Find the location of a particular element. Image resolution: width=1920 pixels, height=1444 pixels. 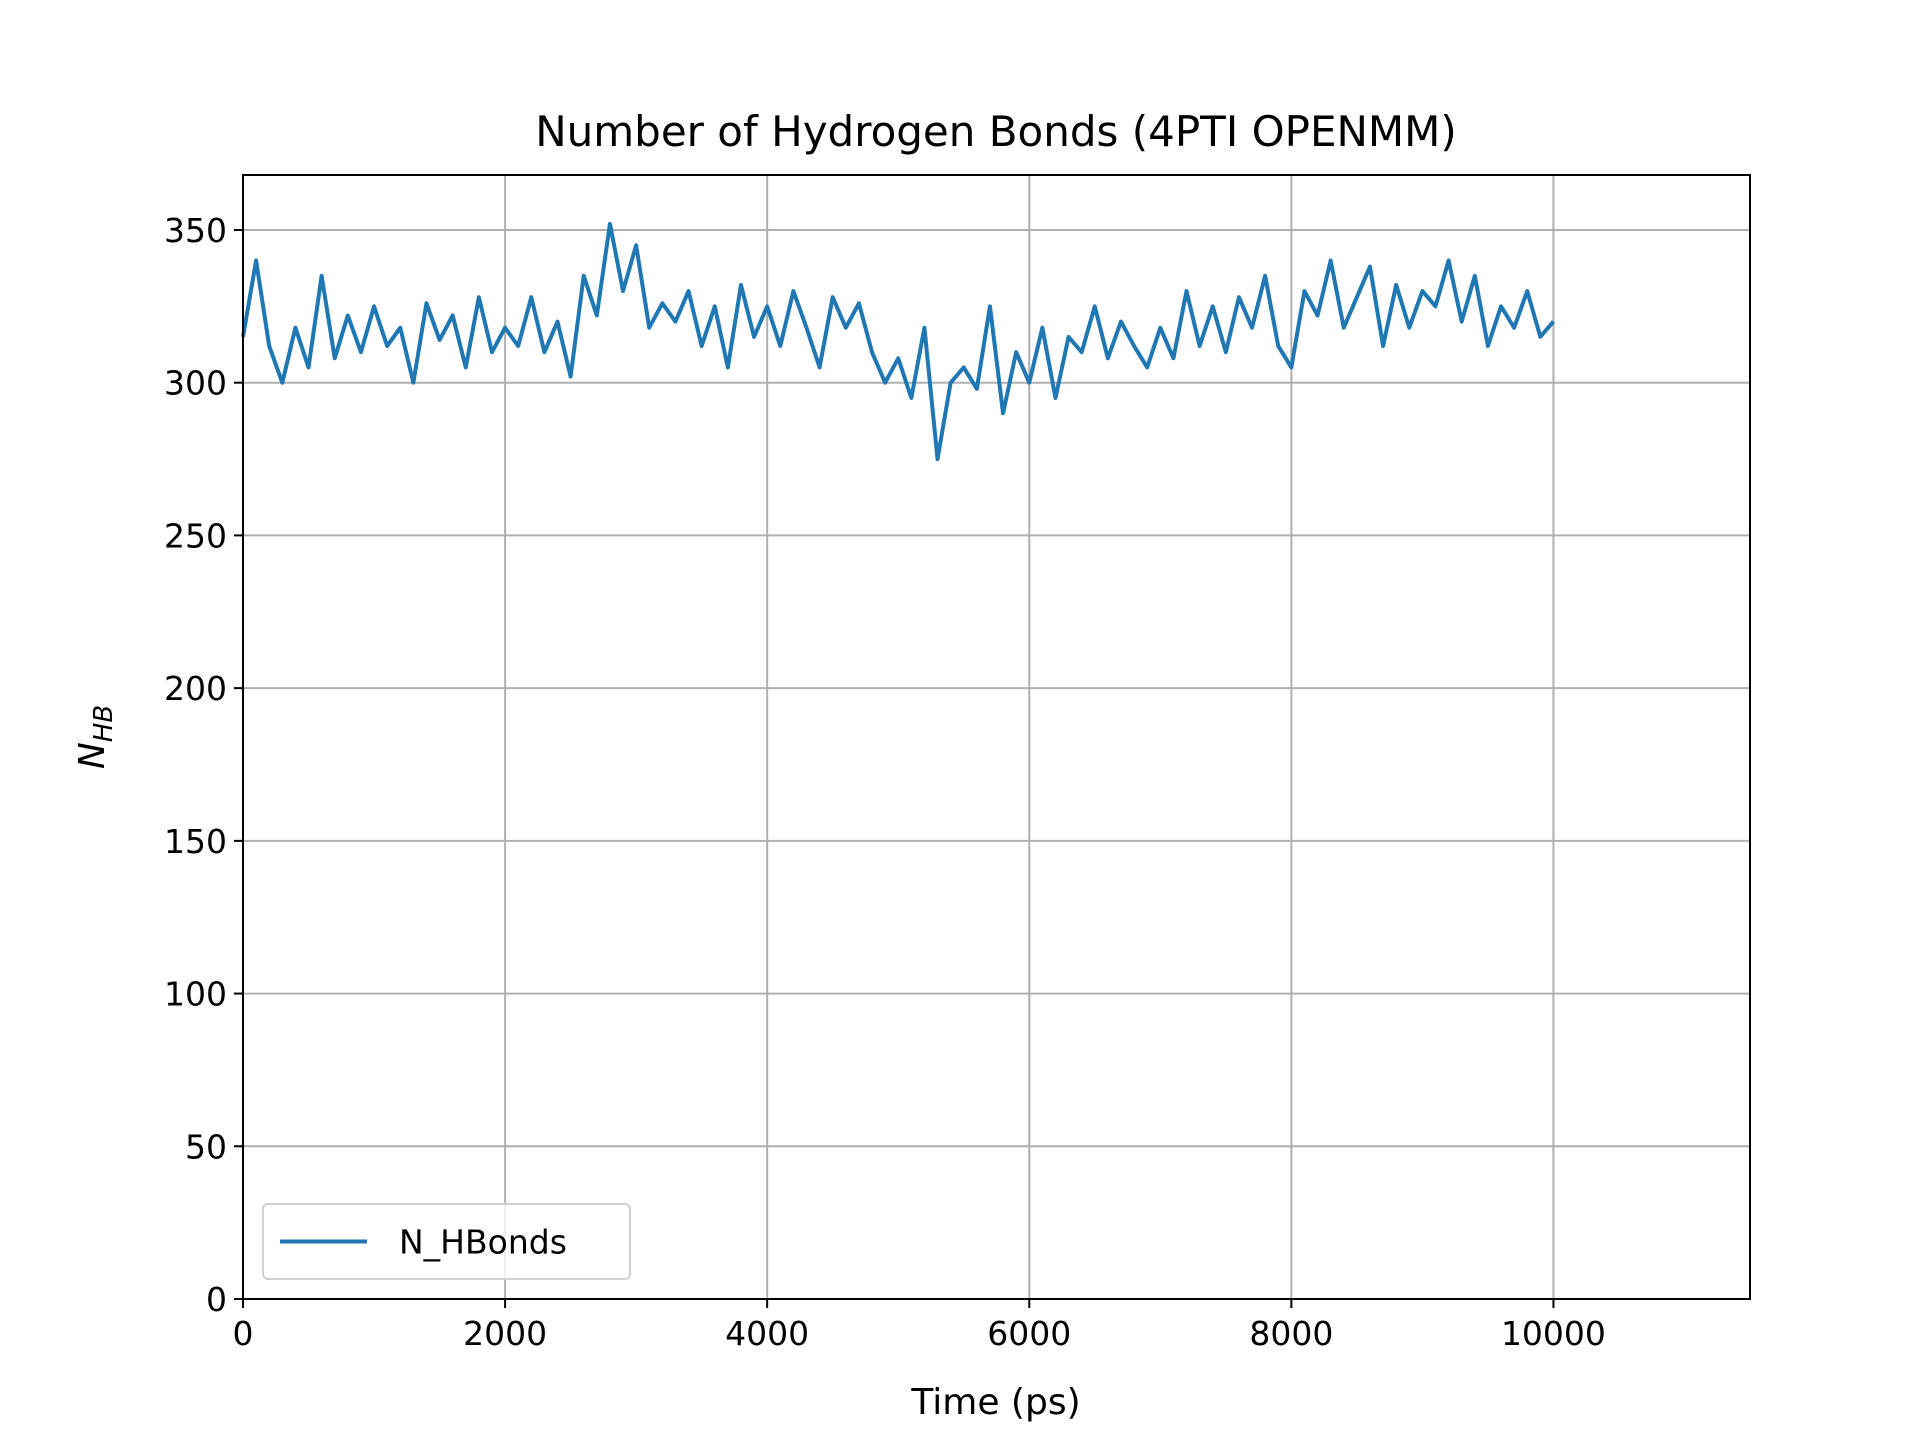

y-tick-label: 300 is located at coordinates (195, 383).